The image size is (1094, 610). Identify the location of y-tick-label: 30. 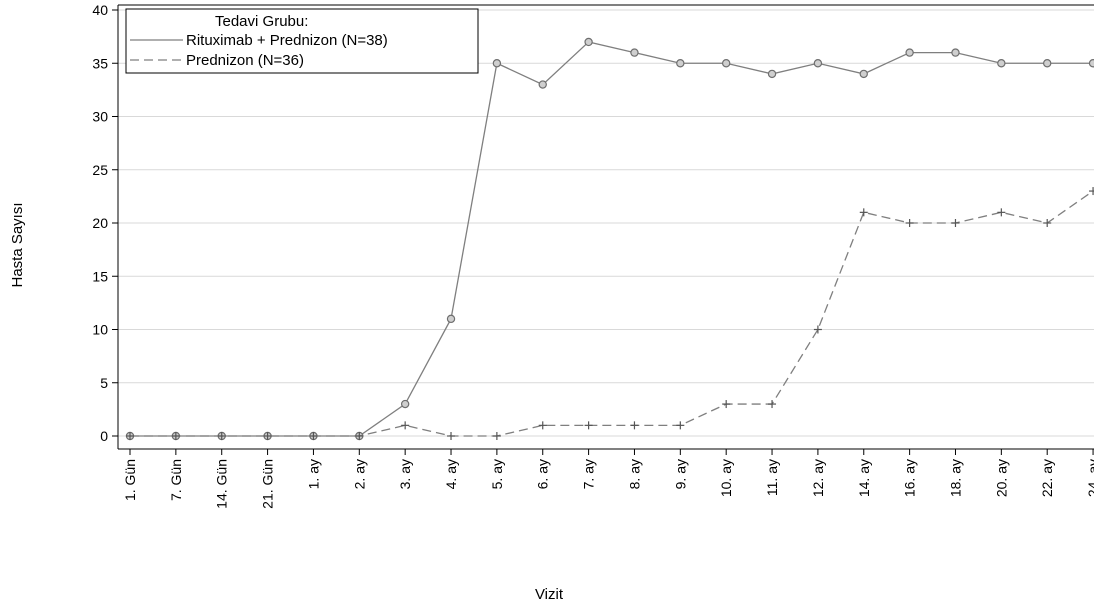
(100, 117).